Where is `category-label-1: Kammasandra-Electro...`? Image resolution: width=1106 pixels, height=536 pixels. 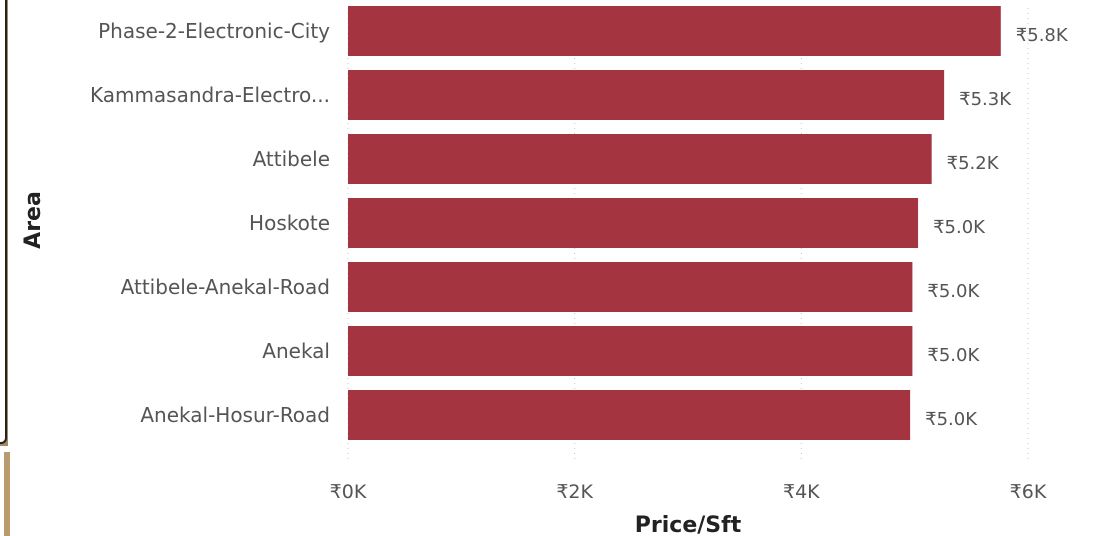 category-label-1: Kammasandra-Electro... is located at coordinates (210, 95).